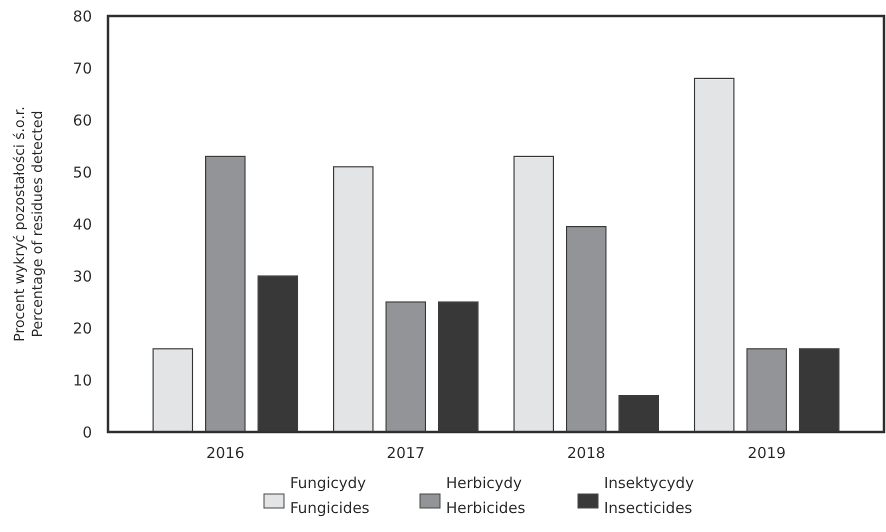 The width and height of the screenshot is (886, 532). I want to click on y-tick-label: 80, so click(82, 16).